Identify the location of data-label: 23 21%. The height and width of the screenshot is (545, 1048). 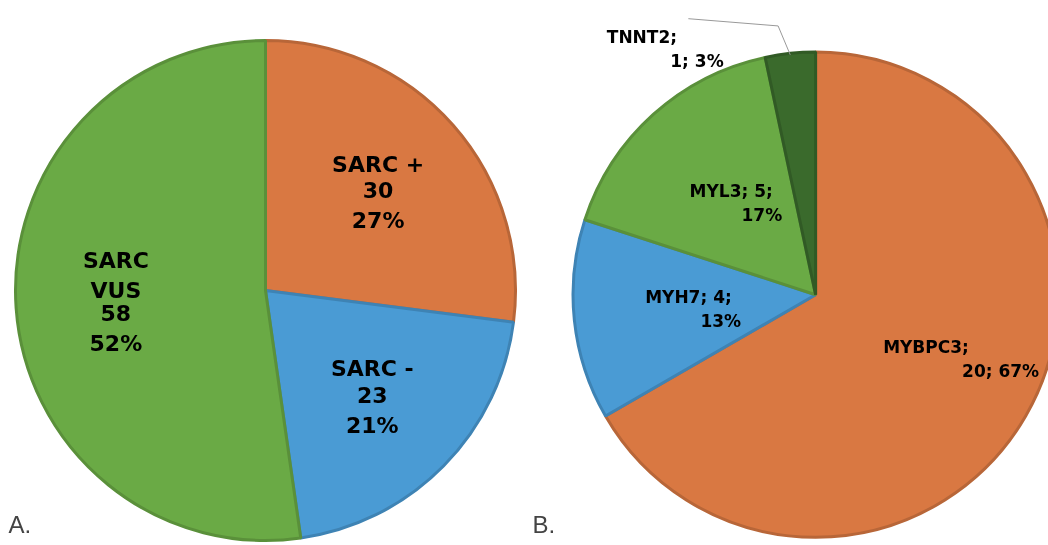
(372, 410).